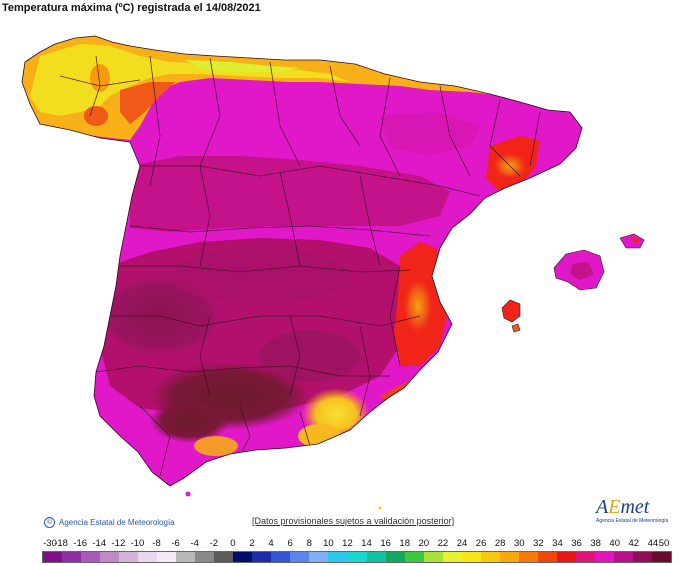  What do you see at coordinates (347, 543) in the screenshot?
I see `legend-label: 12` at bounding box center [347, 543].